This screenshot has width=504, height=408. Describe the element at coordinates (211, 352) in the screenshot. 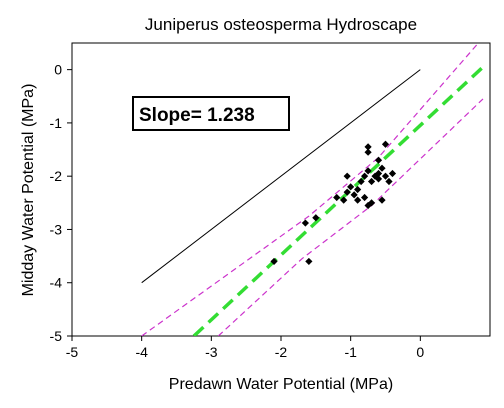

I see `x-tick-label: -3` at that location.